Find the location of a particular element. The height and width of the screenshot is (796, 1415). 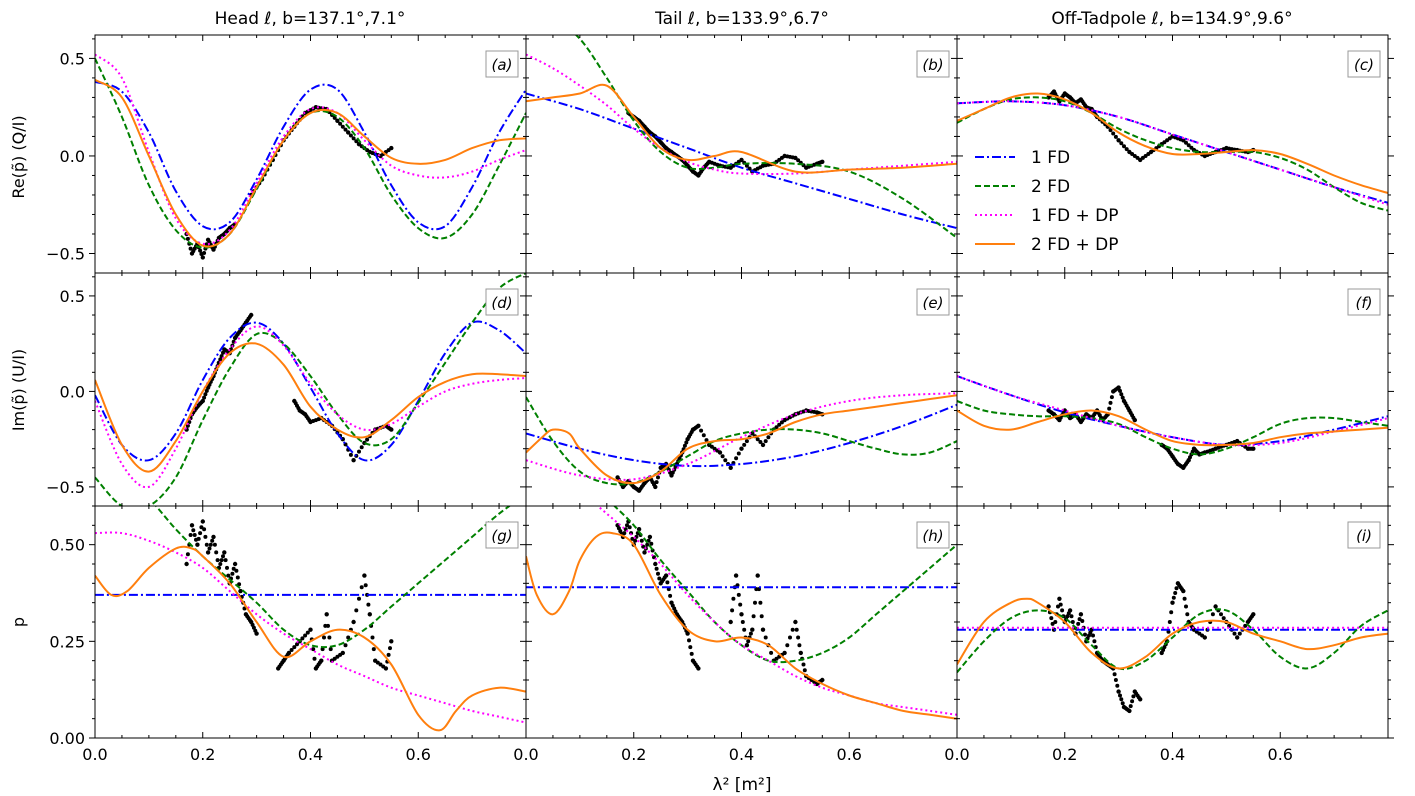

column-title-off-tadpole: Off-Tadpole ℓ, b=134.9°,9.6° is located at coordinates (1171, 19).